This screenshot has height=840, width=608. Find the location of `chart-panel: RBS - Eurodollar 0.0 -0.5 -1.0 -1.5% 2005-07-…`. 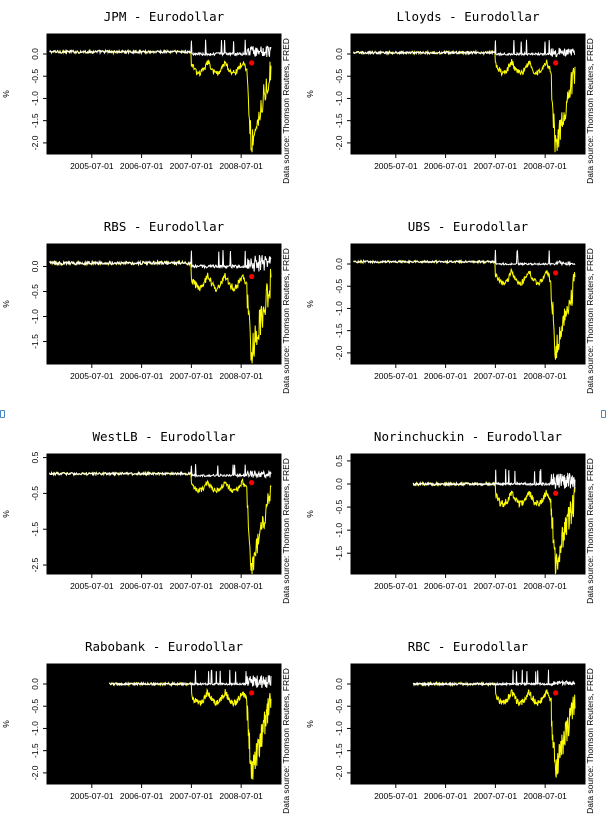

chart-panel: RBS - Eurodollar 0.0 -0.5 -1.0 -1.5% 2005-07-… is located at coordinates (152, 315).